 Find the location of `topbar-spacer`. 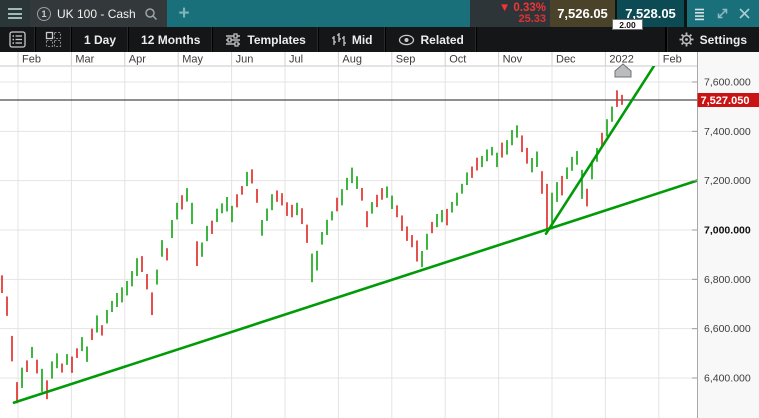

topbar-spacer is located at coordinates (335, 13).